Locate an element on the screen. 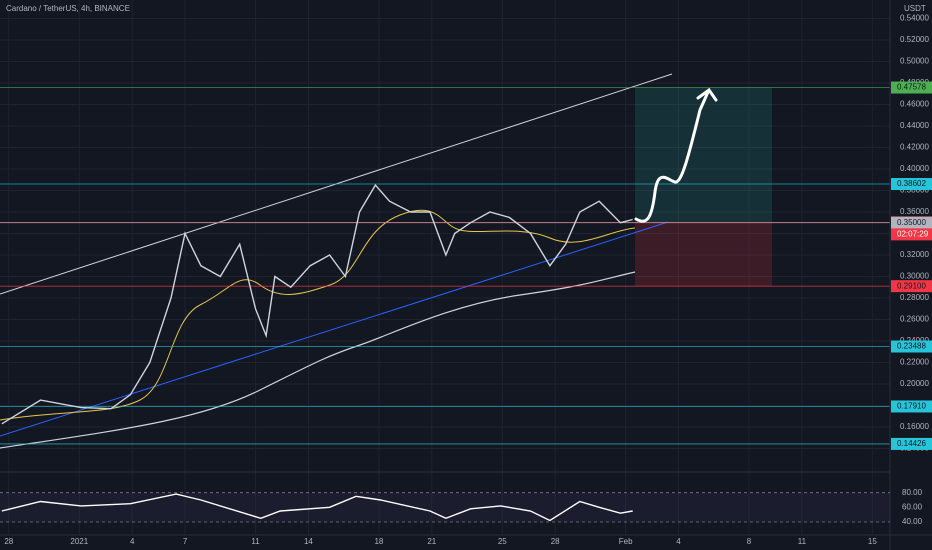 This screenshot has height=550, width=932. rsi-band is located at coordinates (445, 507).